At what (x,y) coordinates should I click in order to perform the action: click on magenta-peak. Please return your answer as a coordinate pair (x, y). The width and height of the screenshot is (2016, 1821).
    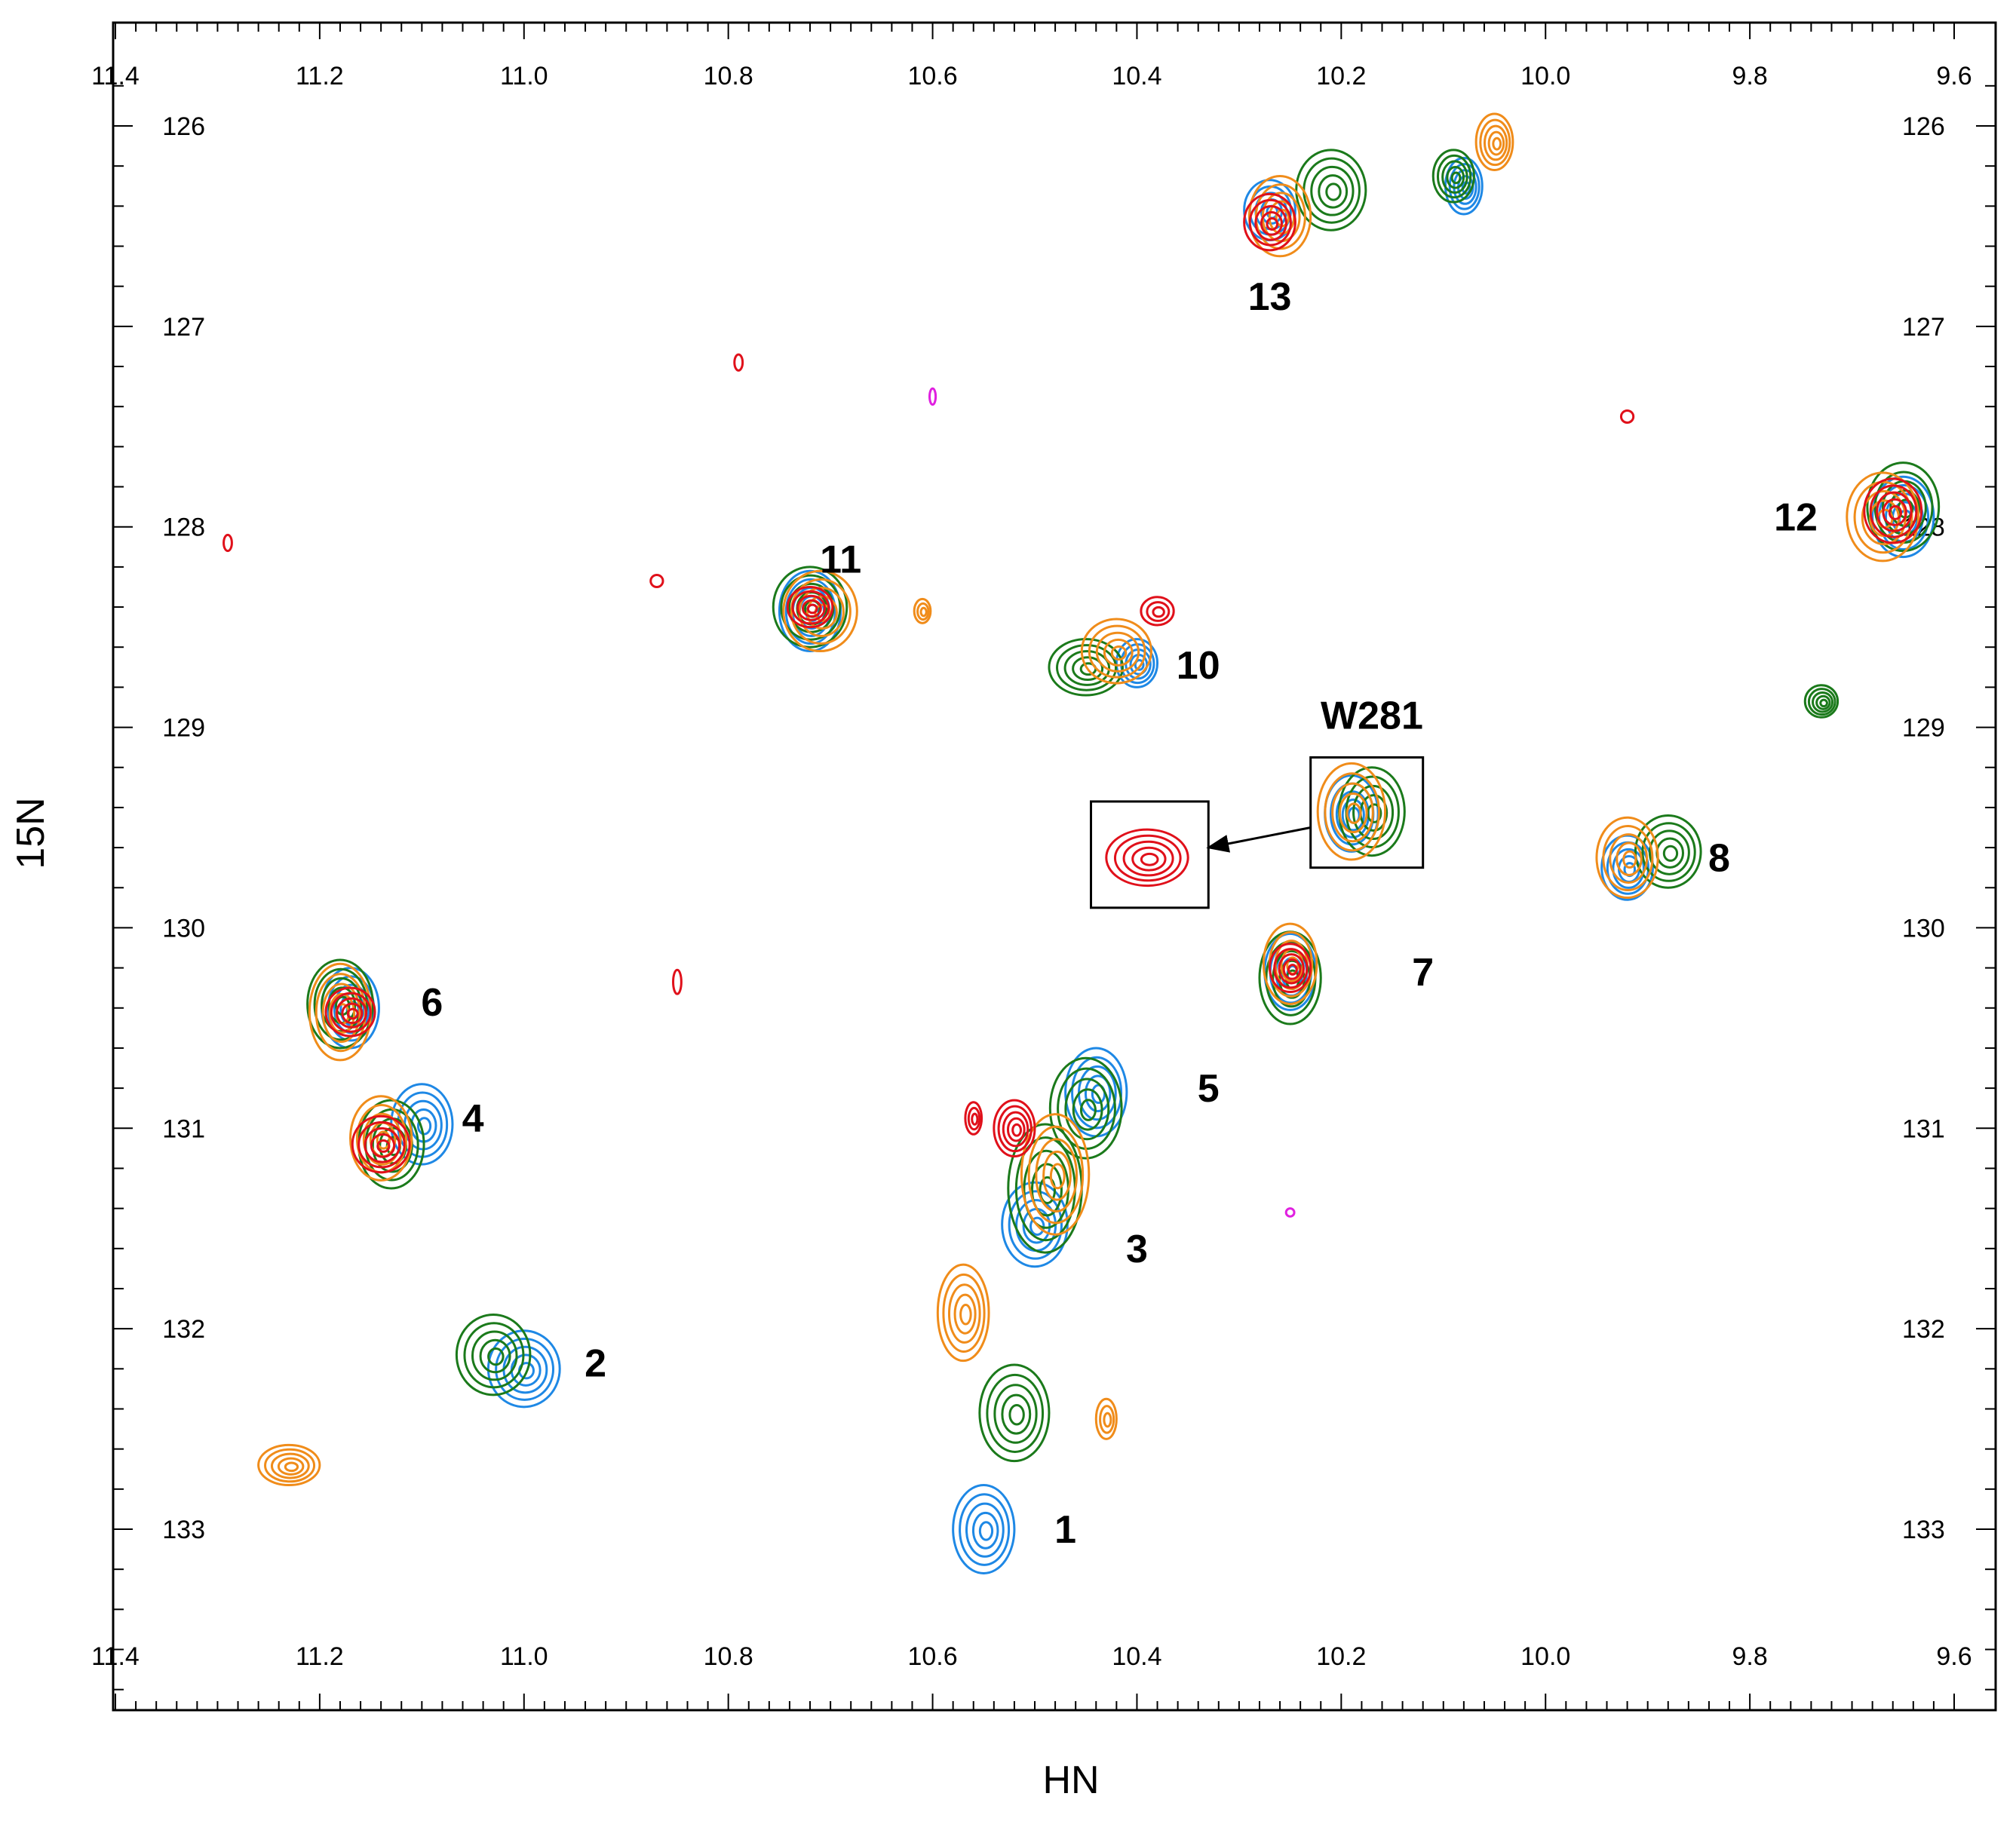
    Looking at the image, I should click on (933, 396).